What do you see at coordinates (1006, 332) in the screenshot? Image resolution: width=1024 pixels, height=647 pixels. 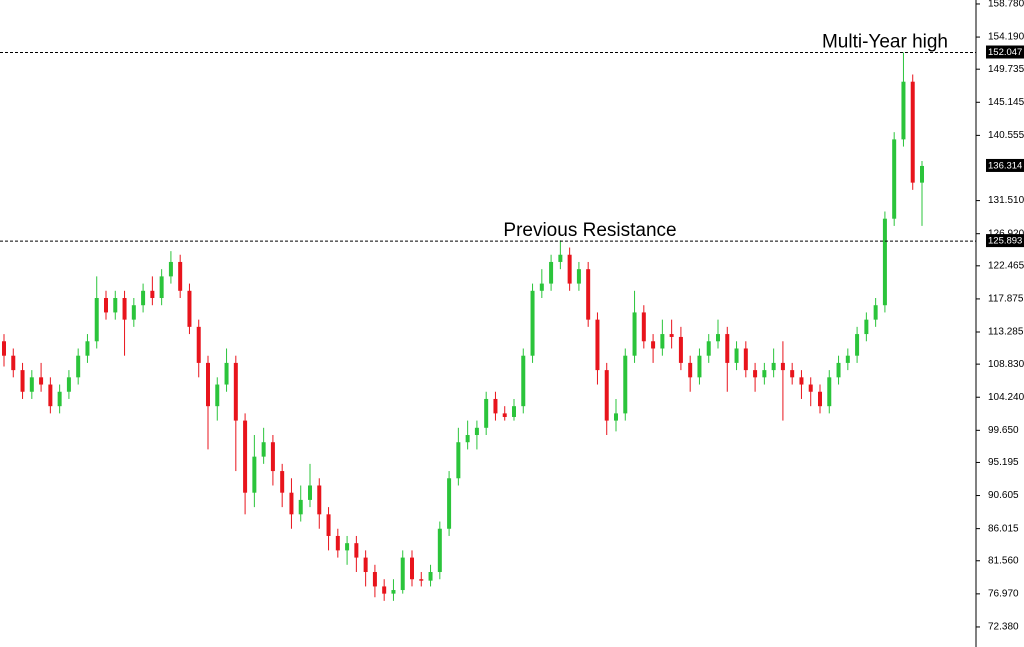 I see `y-tick-label: 113.285` at bounding box center [1006, 332].